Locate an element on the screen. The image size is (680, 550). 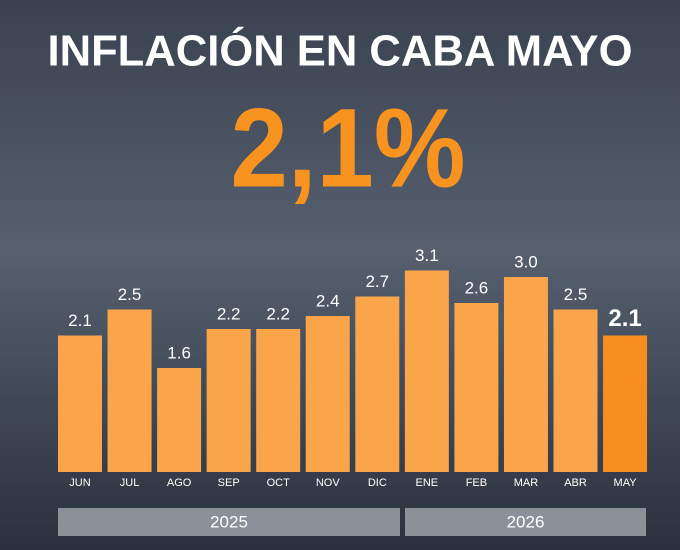
value-label: 1.6 is located at coordinates (179, 352).